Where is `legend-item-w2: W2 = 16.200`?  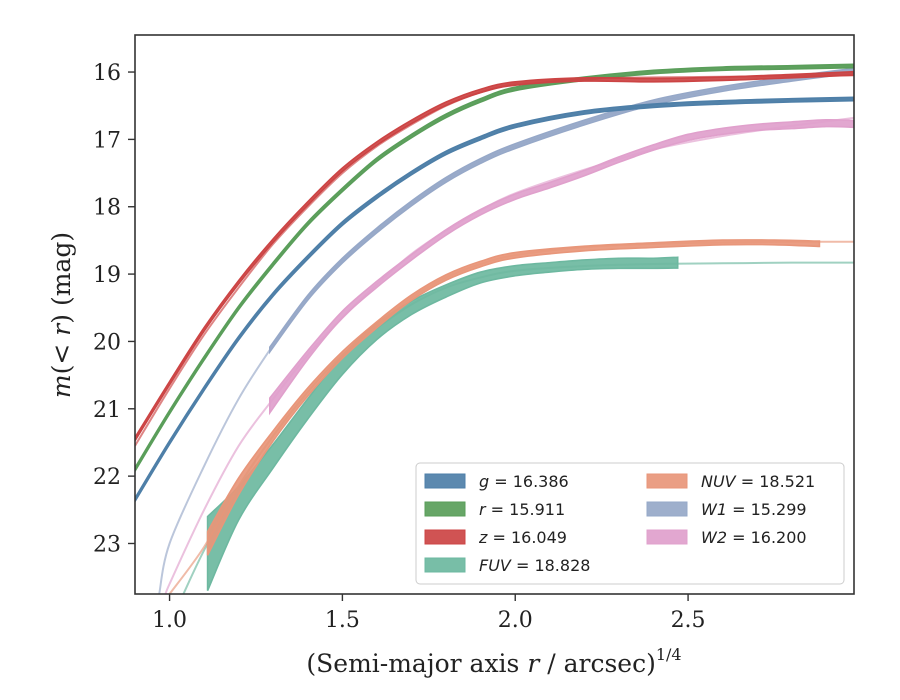
legend-item-w2: W2 = 16.200 is located at coordinates (726, 537).